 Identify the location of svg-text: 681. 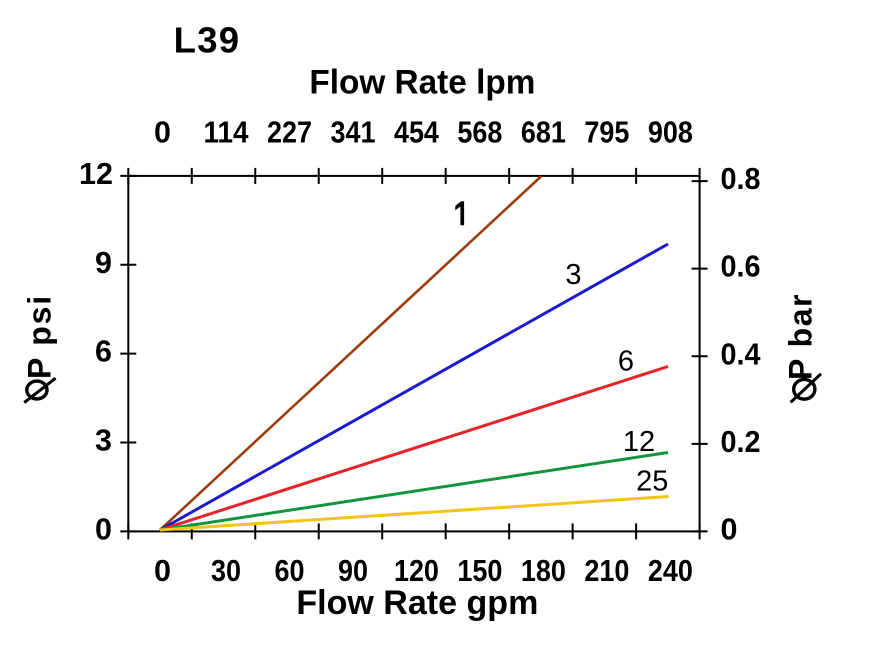
(543, 133).